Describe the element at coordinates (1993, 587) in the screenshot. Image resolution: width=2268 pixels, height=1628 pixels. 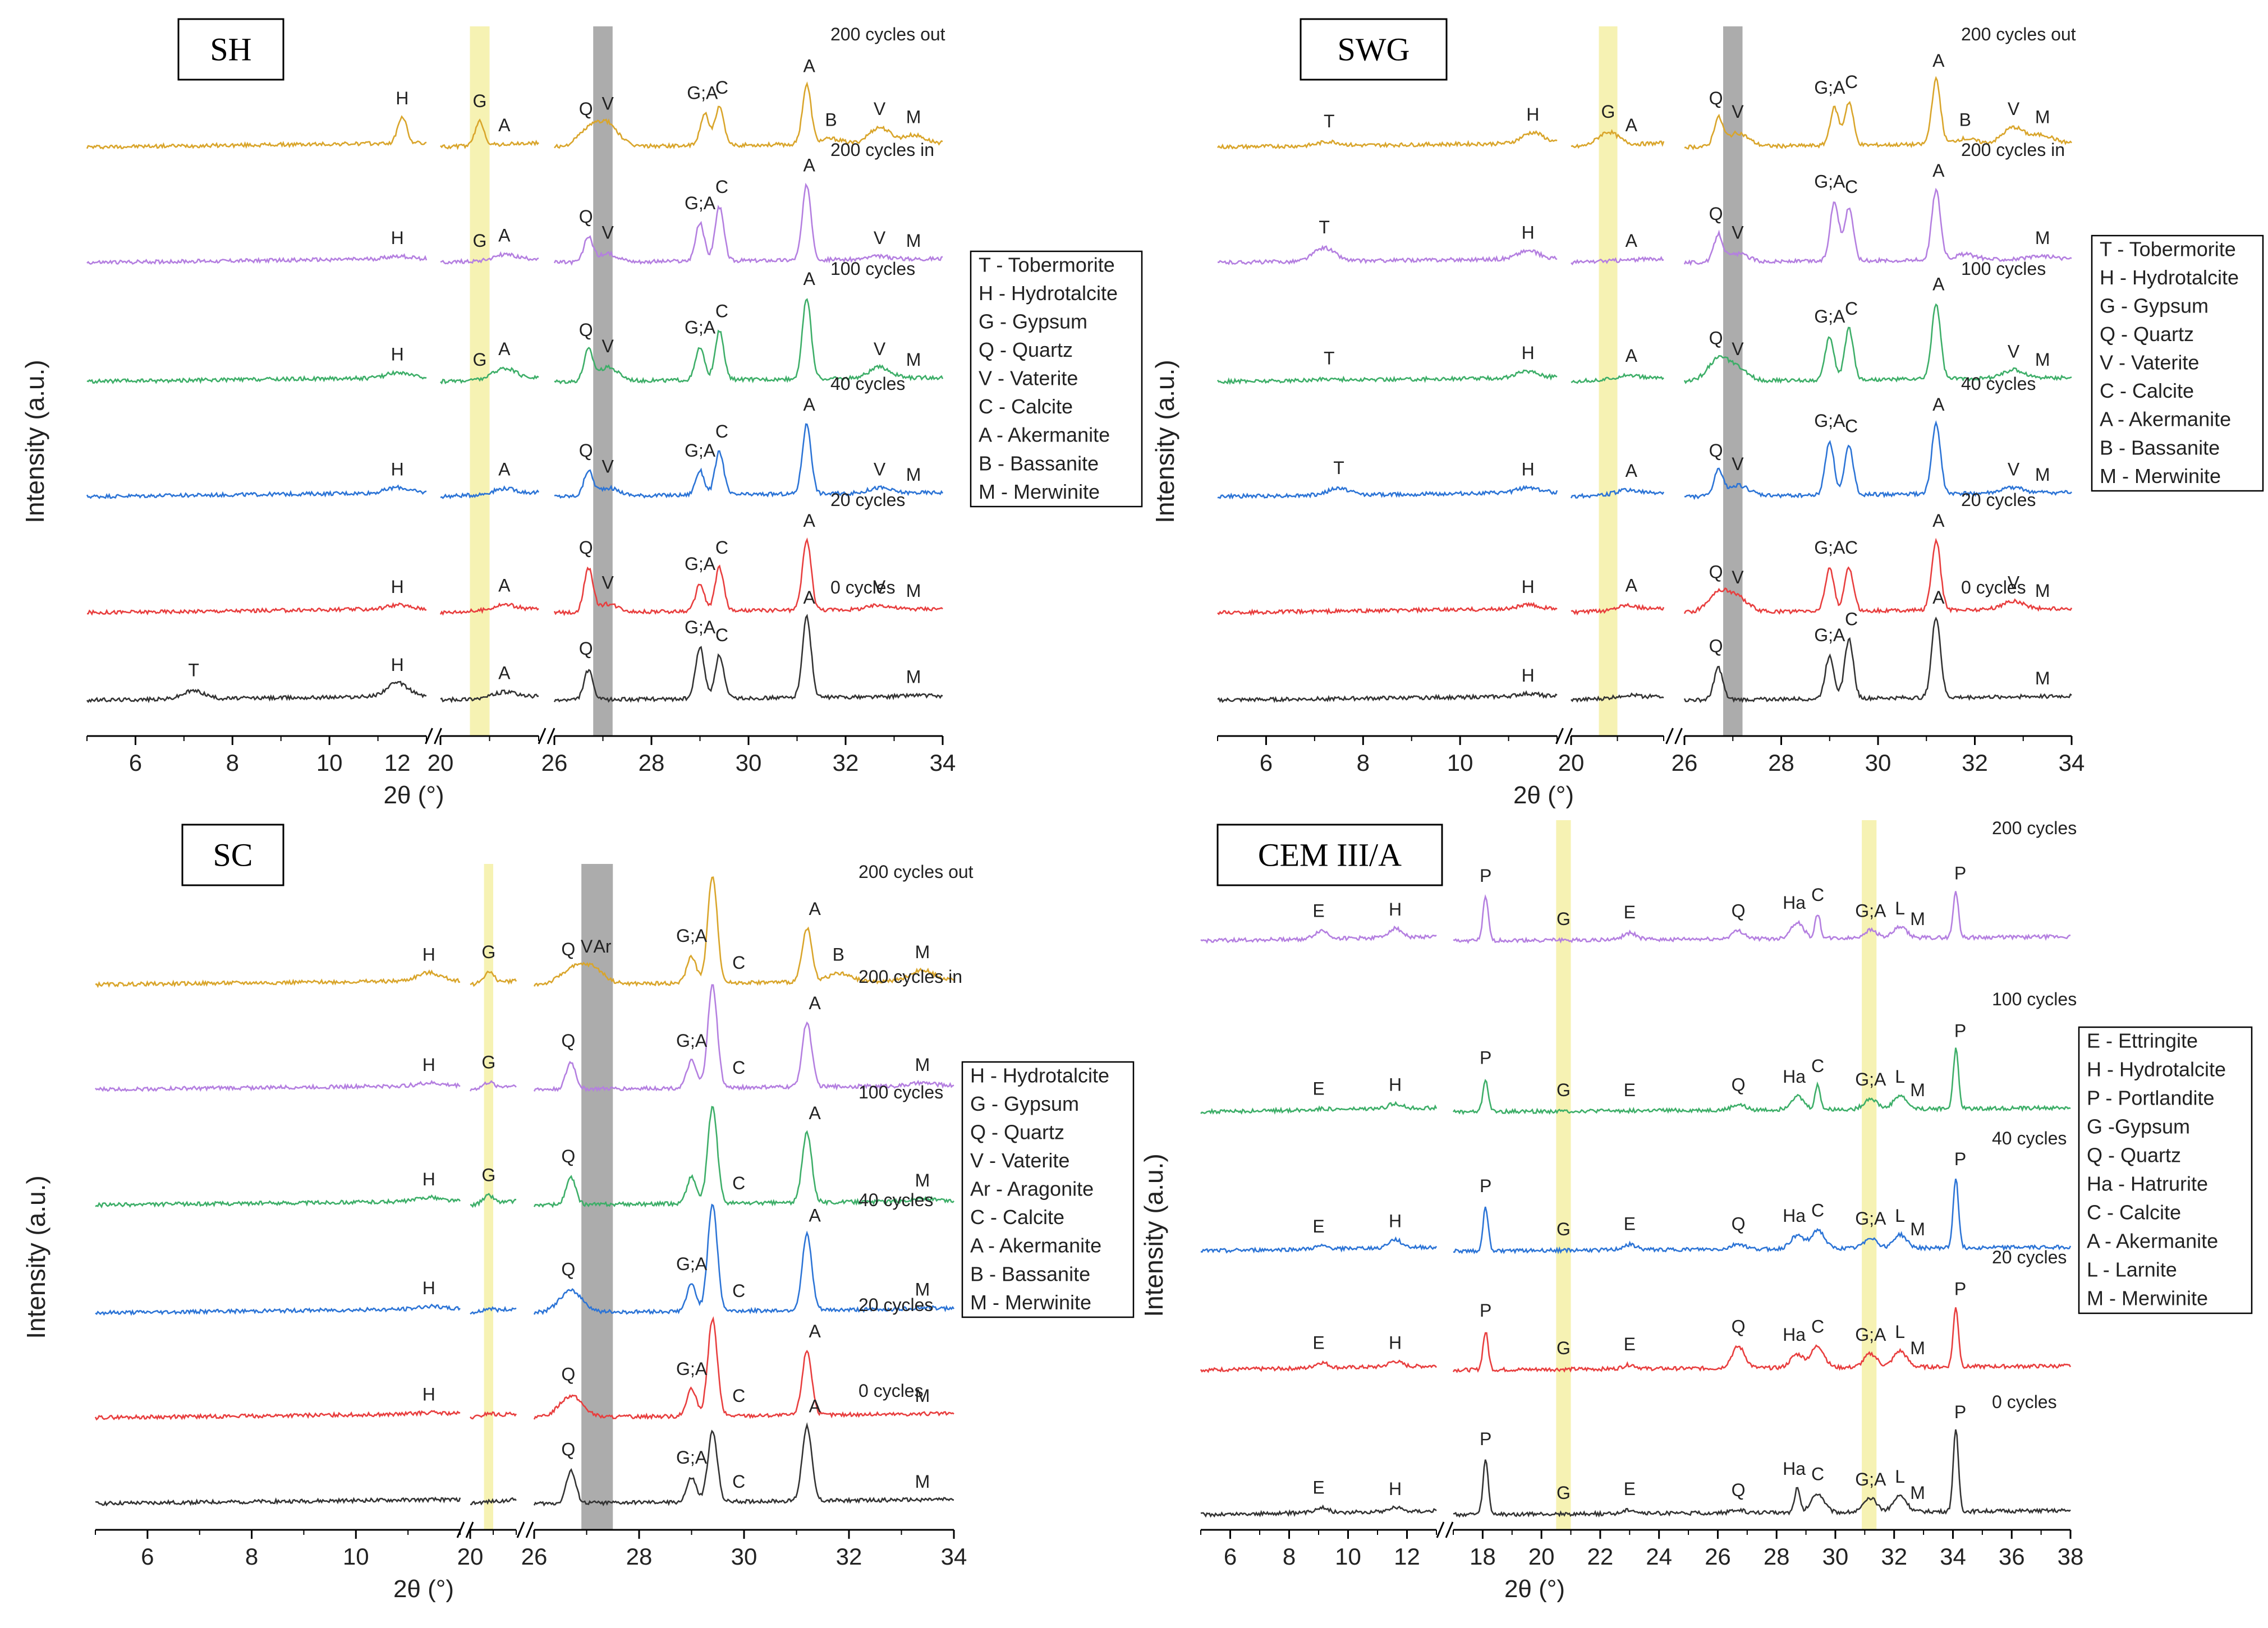
I see `series-label: 0 cycles` at that location.